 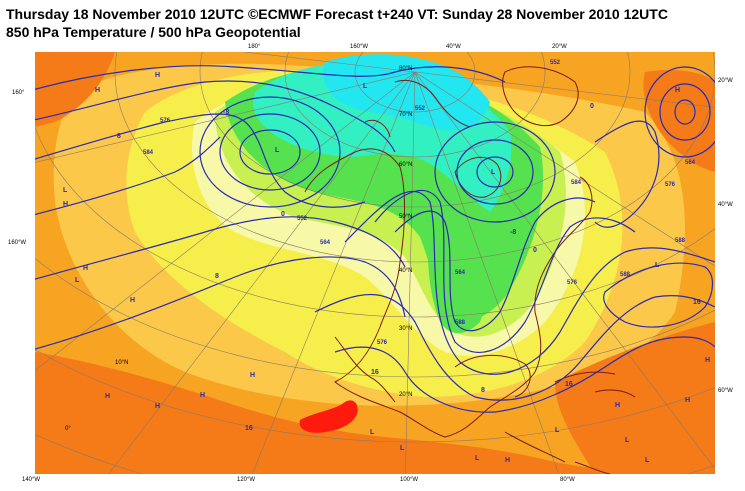 I want to click on temp-label: 8, so click(x=483, y=390).